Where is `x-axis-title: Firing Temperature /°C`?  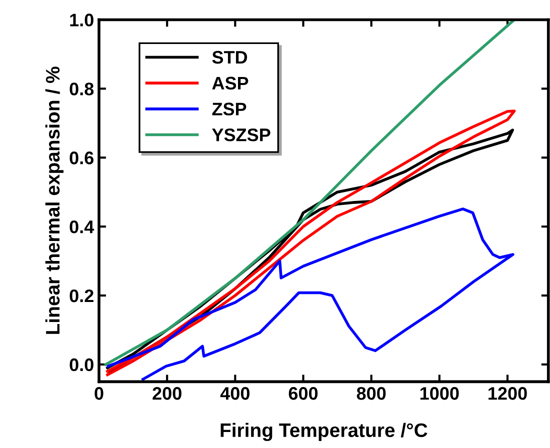
x-axis-title: Firing Temperature /°C is located at coordinates (324, 432).